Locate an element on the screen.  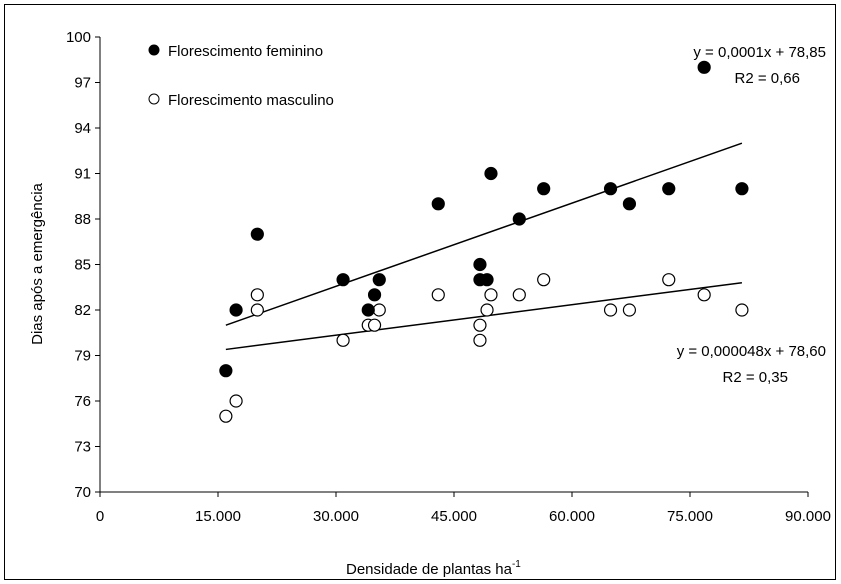
legend-marker-florescimento-masculino is located at coordinates (154, 99).